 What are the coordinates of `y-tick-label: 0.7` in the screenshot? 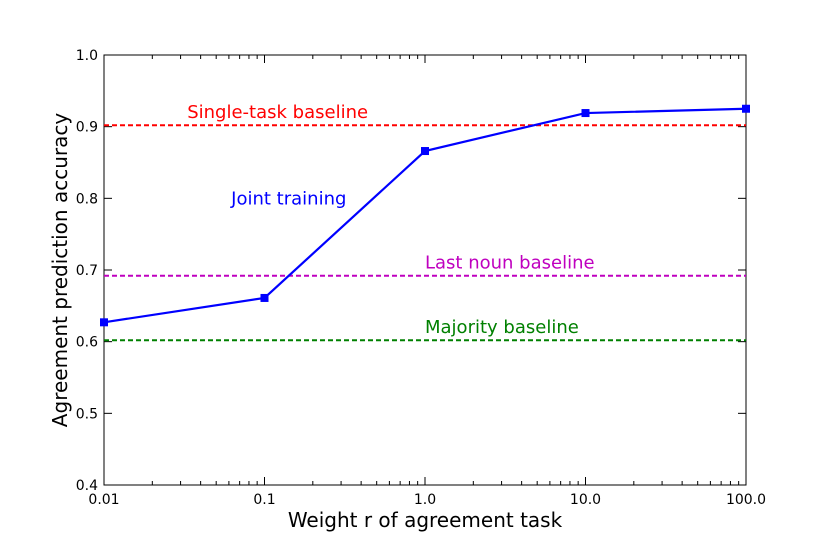 It's located at (87, 271).